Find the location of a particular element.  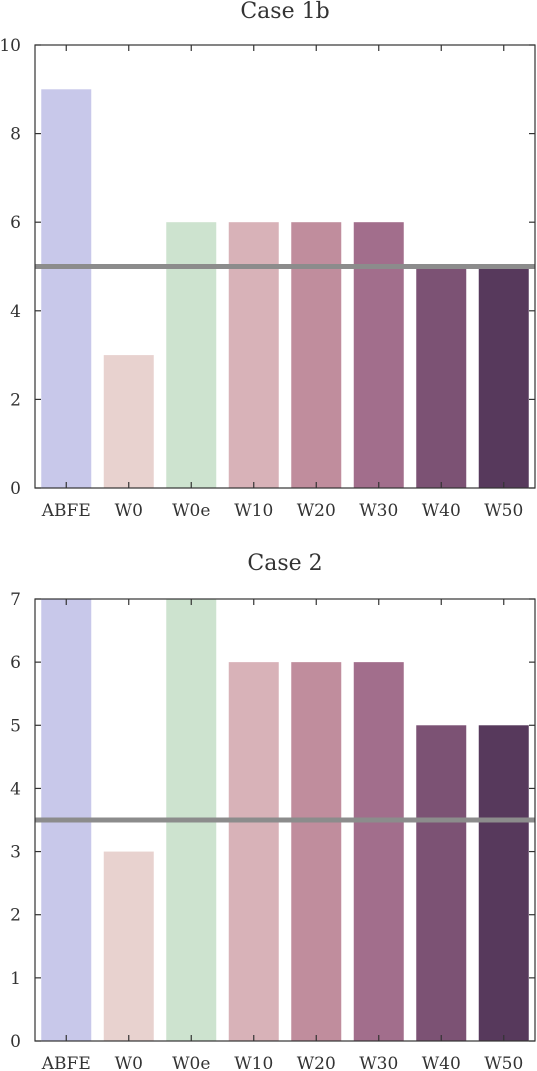

y-tick-label: 10 is located at coordinates (10, 46).